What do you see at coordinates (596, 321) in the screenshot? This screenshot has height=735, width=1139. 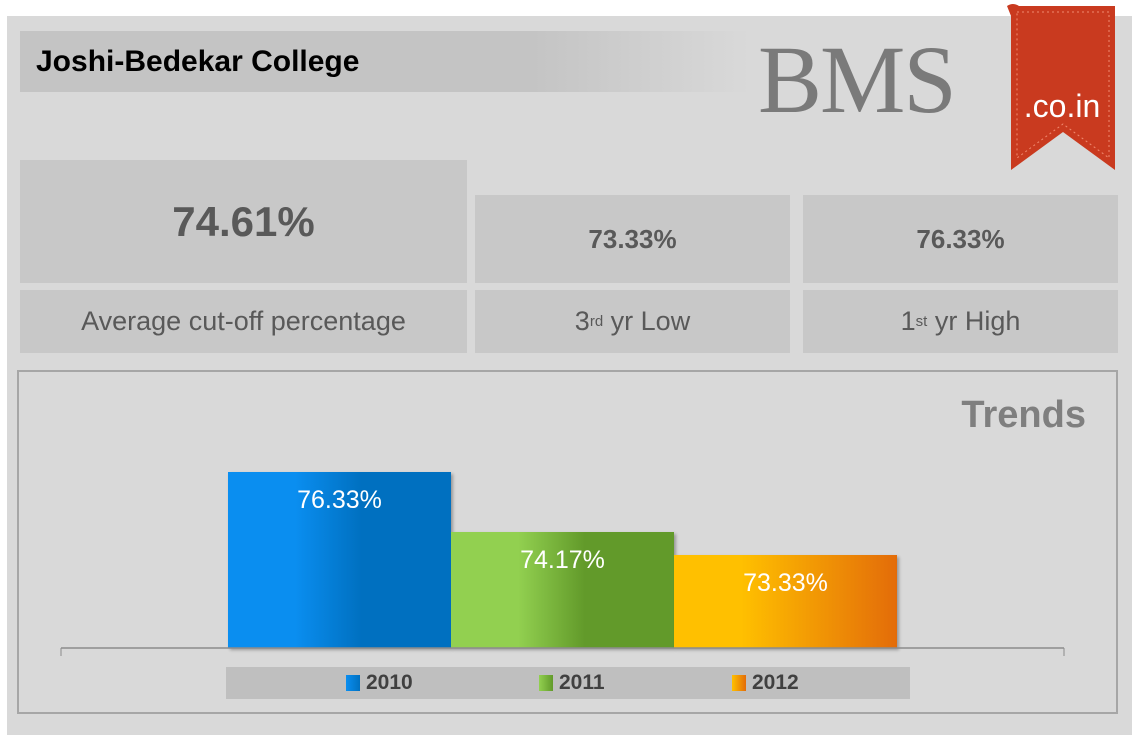 I see `low-label-sup: rd` at bounding box center [596, 321].